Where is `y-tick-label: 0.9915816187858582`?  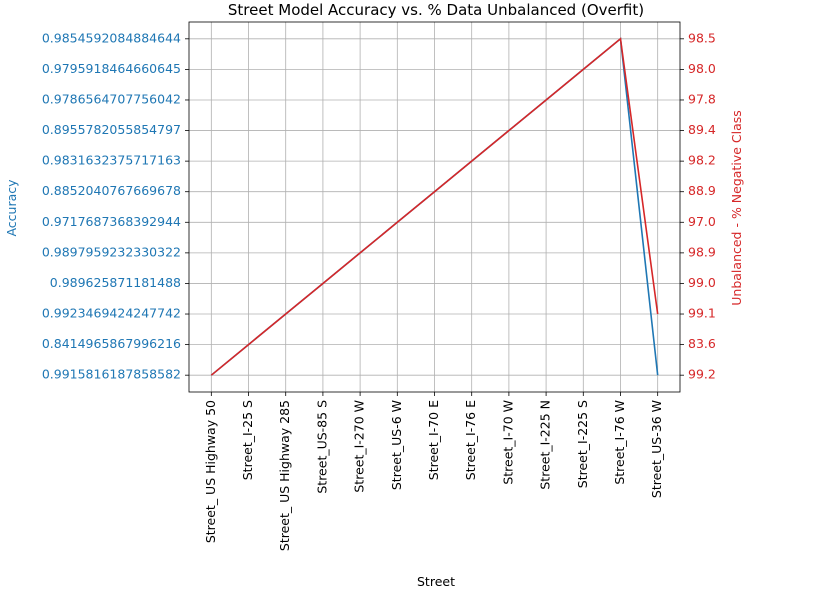 y-tick-label: 0.9915816187858582 is located at coordinates (111, 374).